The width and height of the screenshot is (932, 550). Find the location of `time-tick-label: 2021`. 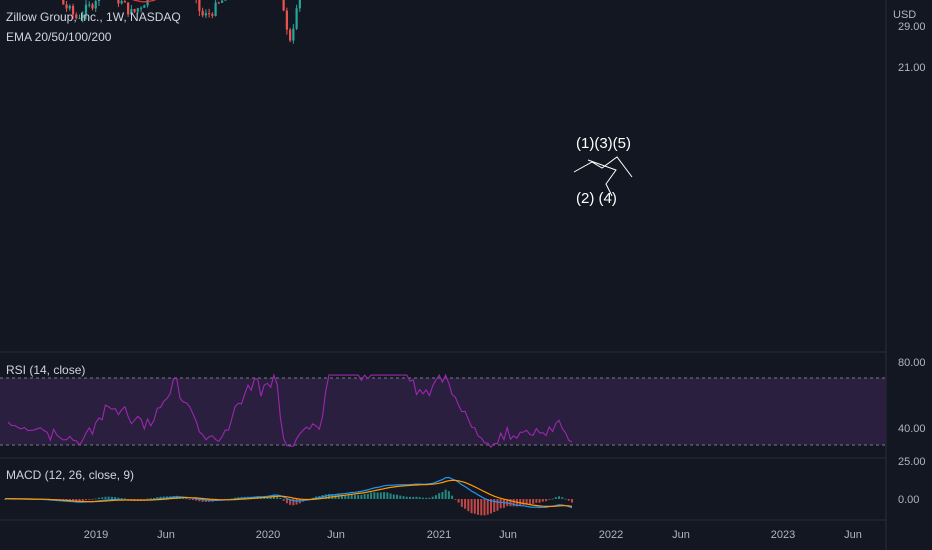

time-tick-label: 2021 is located at coordinates (439, 535).